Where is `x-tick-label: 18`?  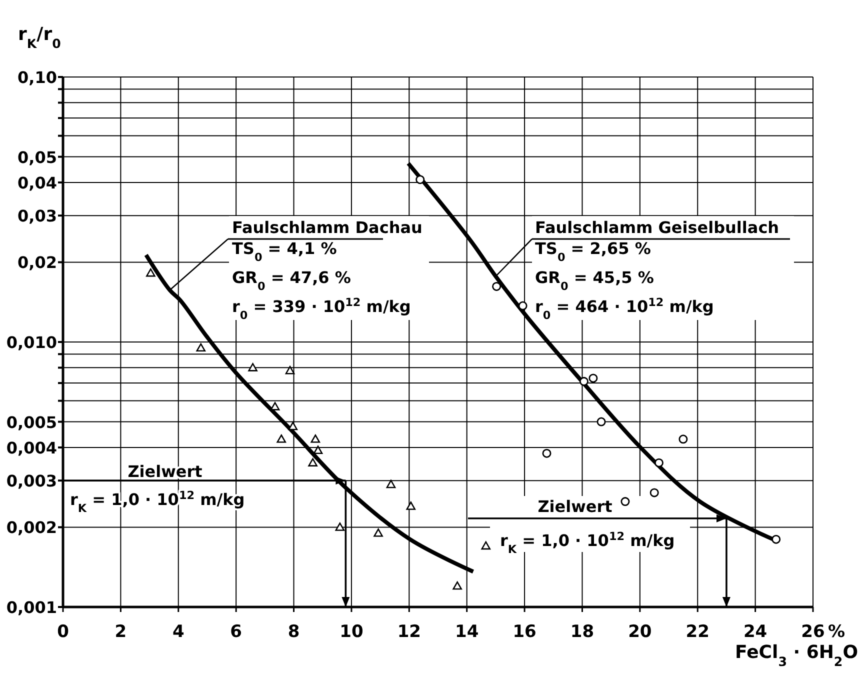
x-tick-label: 18 is located at coordinates (582, 632).